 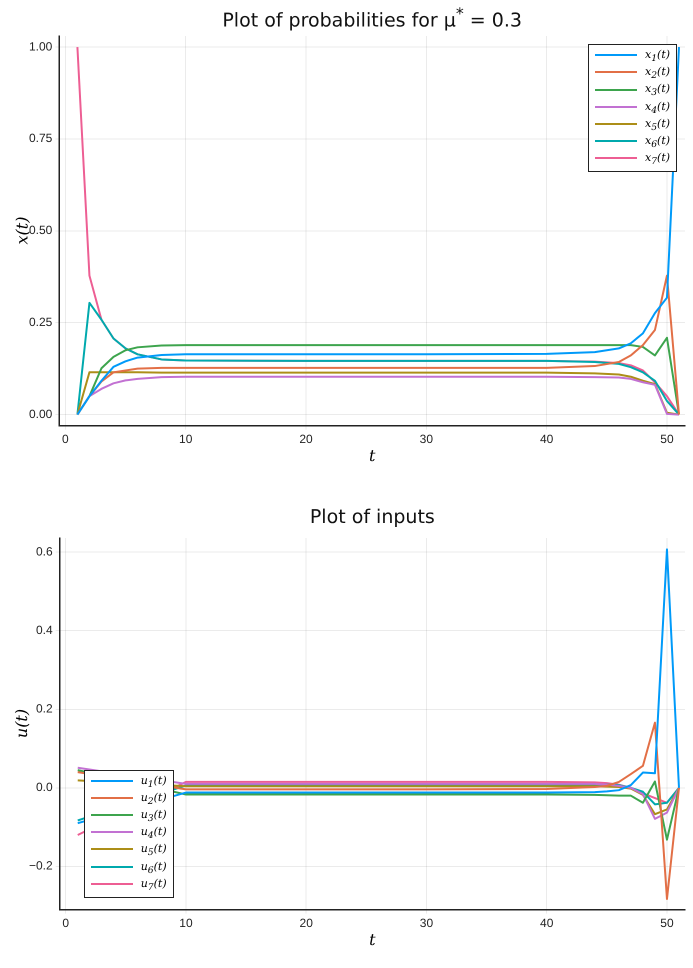 What do you see at coordinates (657, 90) in the screenshot?
I see `legend-label: x$_{3}$(t)` at bounding box center [657, 90].